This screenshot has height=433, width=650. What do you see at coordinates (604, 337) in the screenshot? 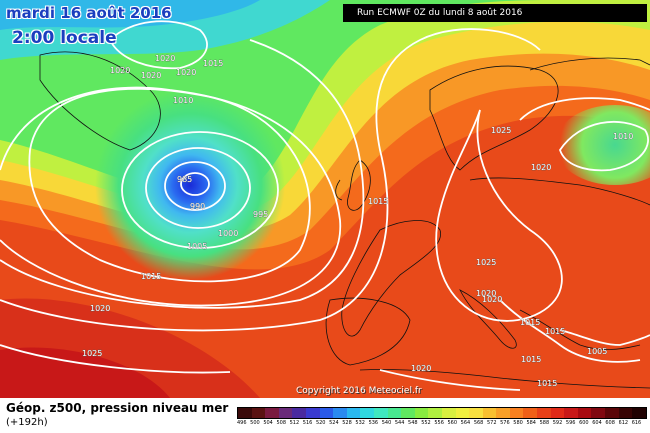
I see `isobar-1010-east` at bounding box center [604, 337].